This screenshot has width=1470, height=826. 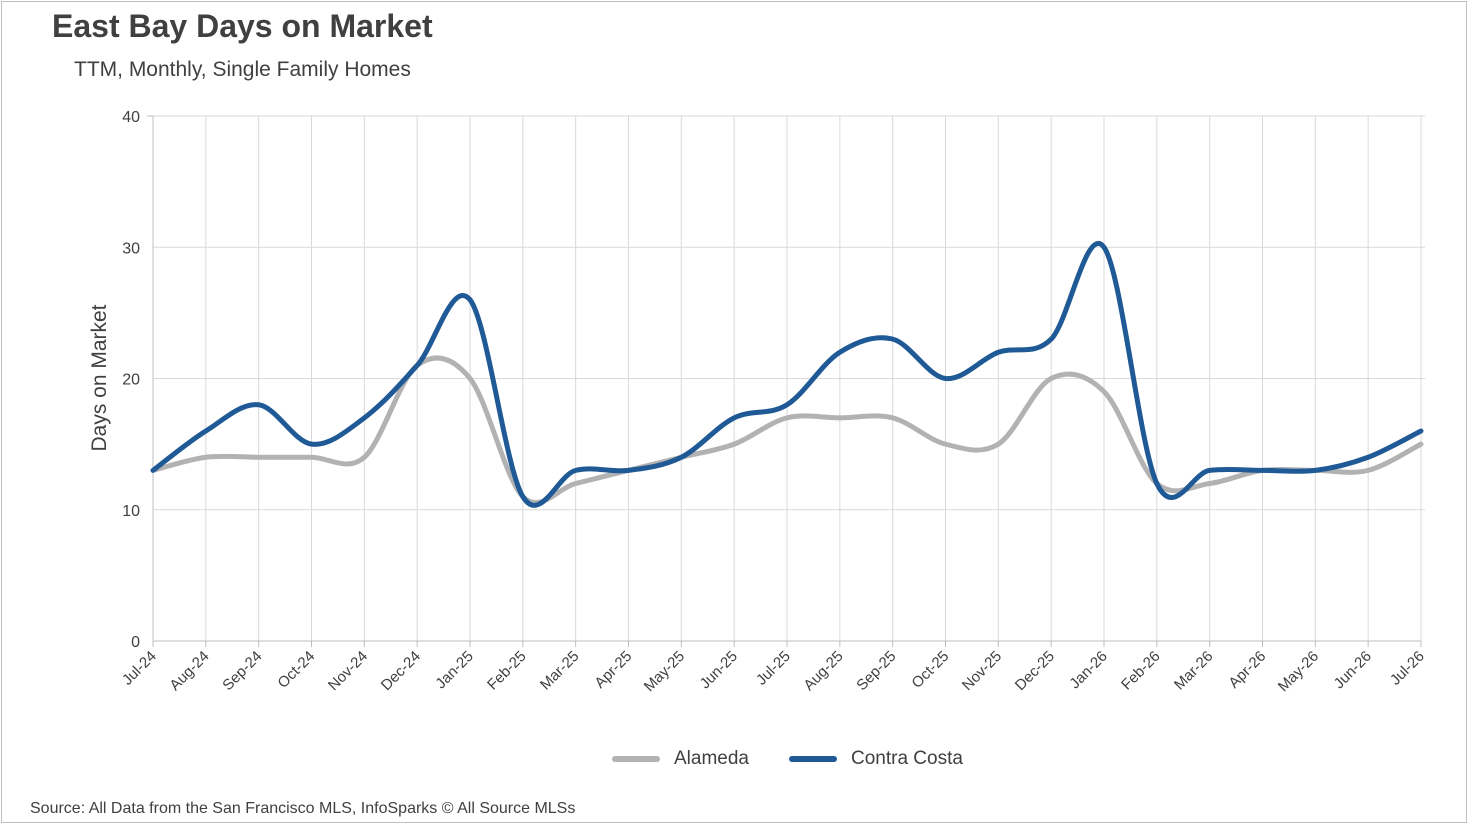 What do you see at coordinates (1141, 671) in the screenshot?
I see `x-tick-label: Feb-26` at bounding box center [1141, 671].